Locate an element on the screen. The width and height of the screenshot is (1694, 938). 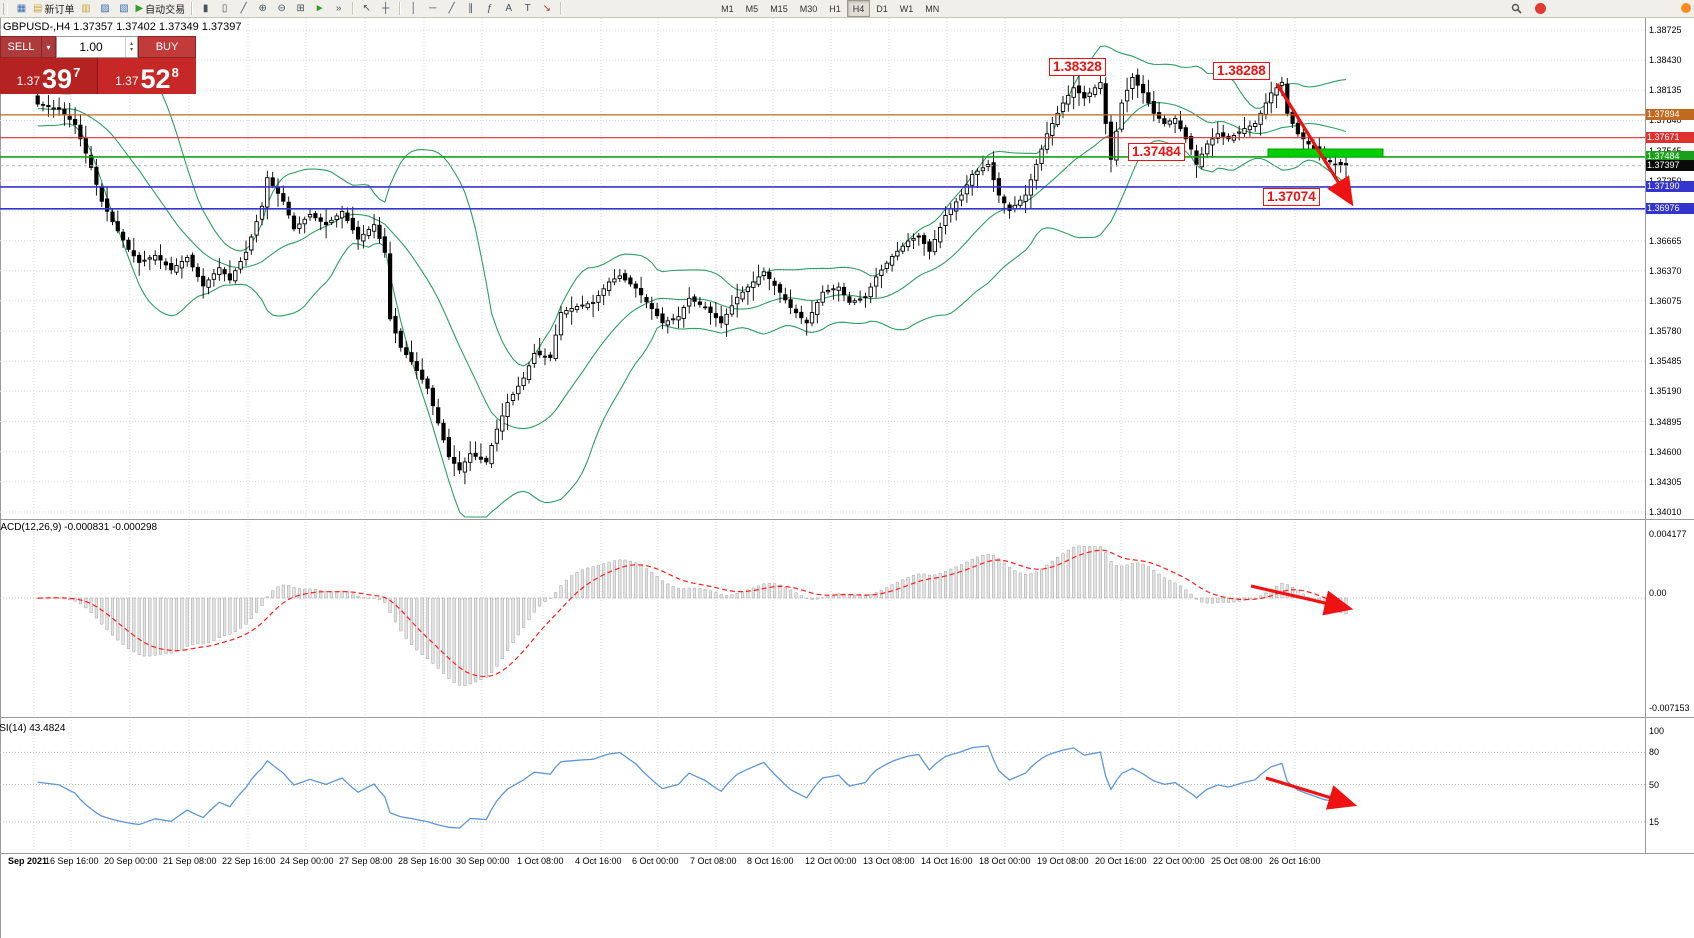
macd-signal-line is located at coordinates (692, 613).